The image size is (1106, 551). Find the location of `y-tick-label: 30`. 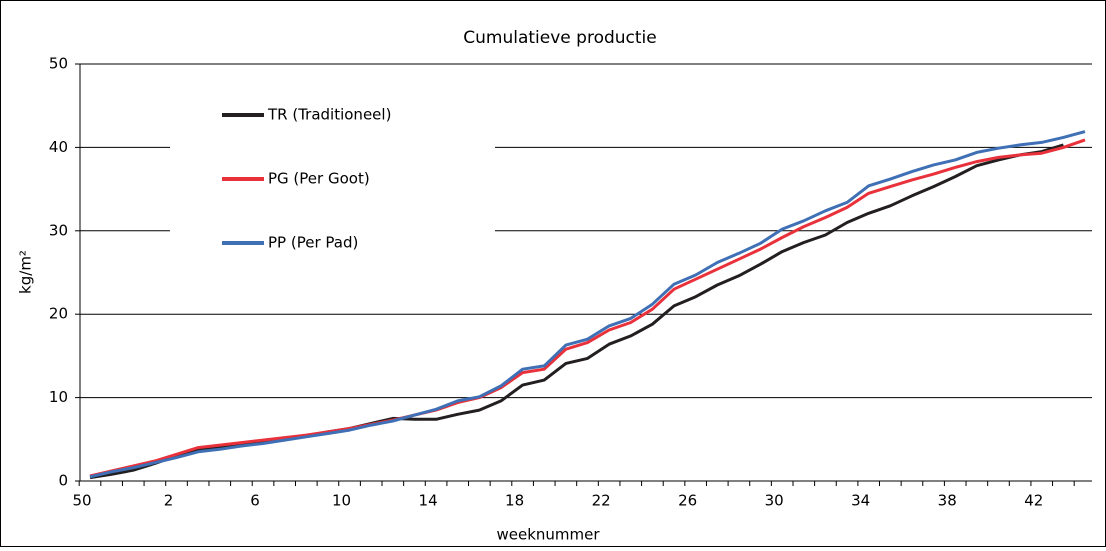

y-tick-label: 30 is located at coordinates (58, 230).